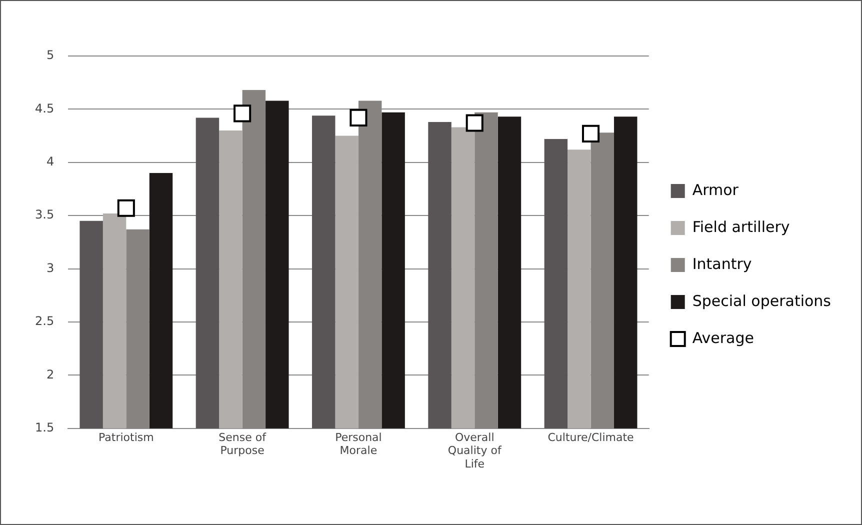 The width and height of the screenshot is (862, 525). I want to click on legend-label: Average, so click(723, 337).